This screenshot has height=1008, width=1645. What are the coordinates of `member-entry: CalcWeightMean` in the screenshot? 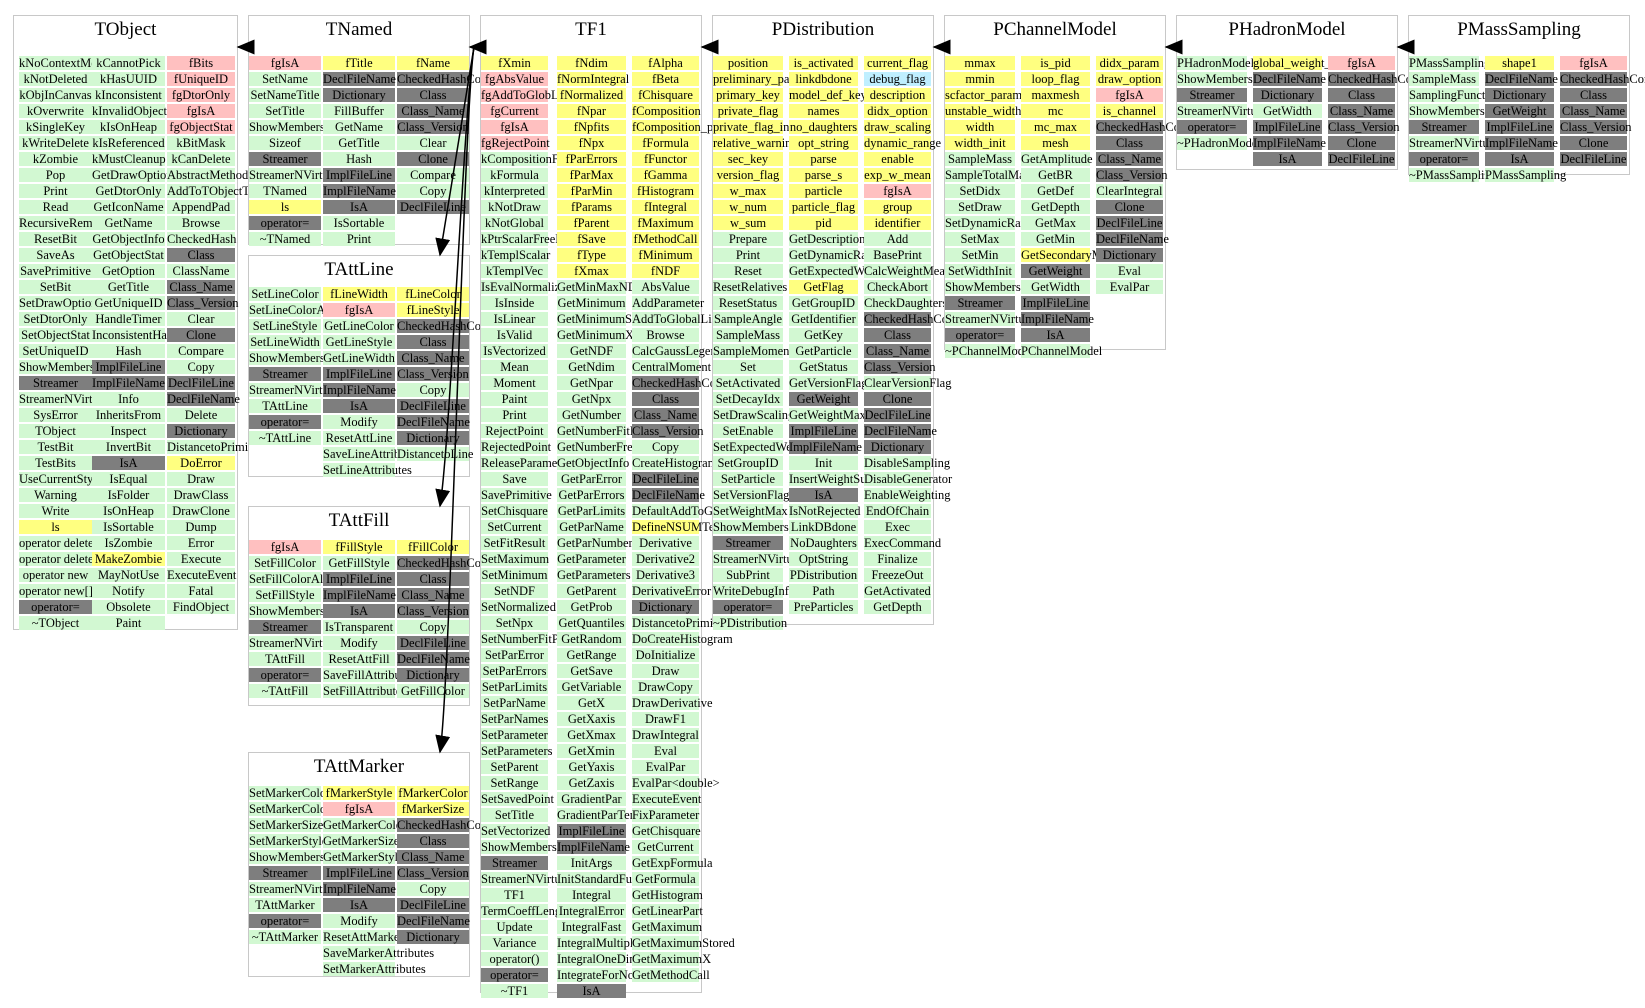 It's located at (908, 271).